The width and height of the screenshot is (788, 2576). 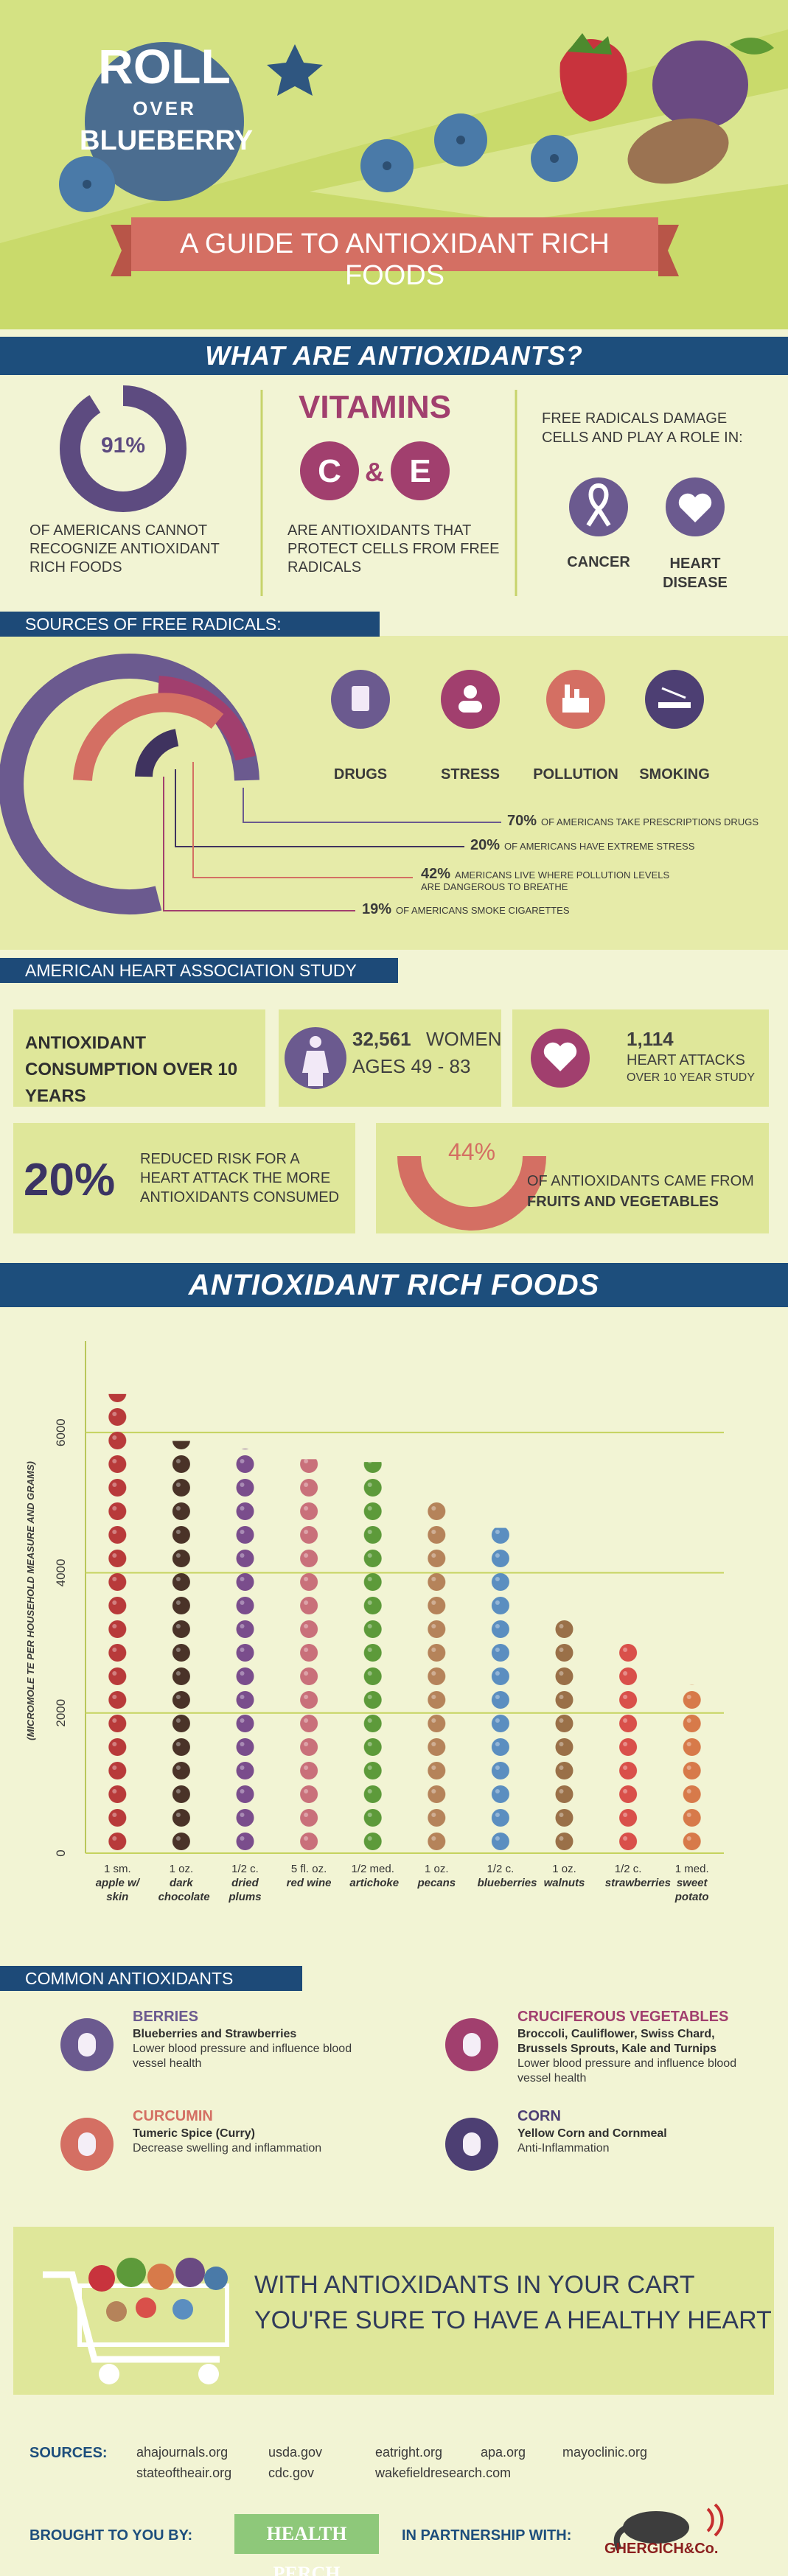 What do you see at coordinates (373, 1876) in the screenshot?
I see `x-tick-label: 1/2 med. artichoke` at bounding box center [373, 1876].